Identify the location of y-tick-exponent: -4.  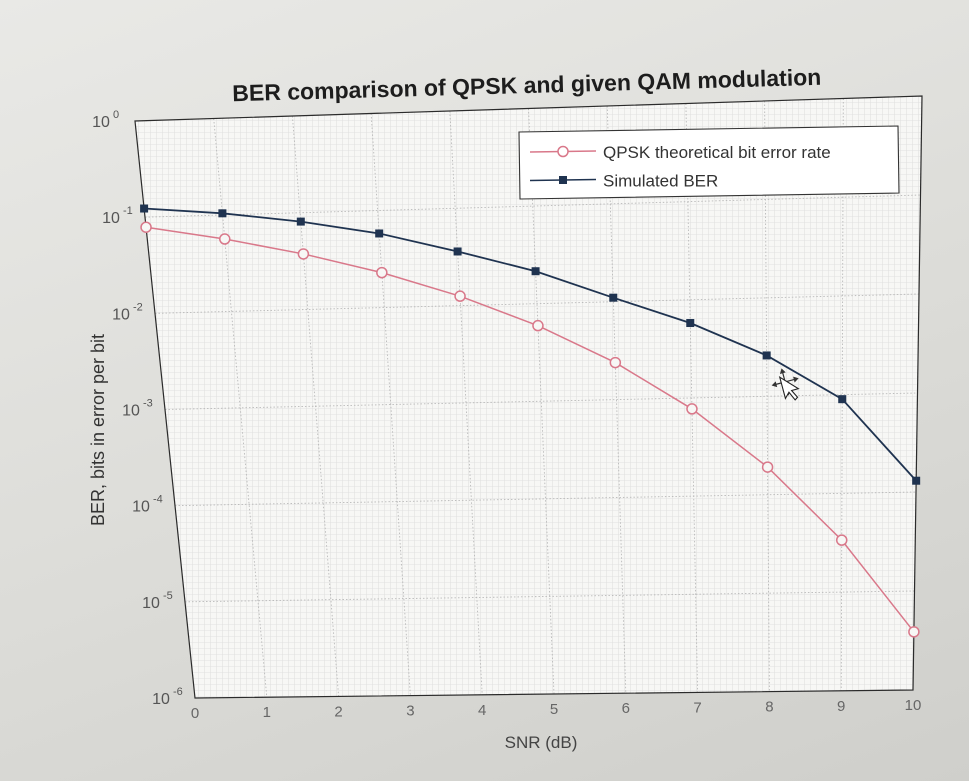
(158, 500).